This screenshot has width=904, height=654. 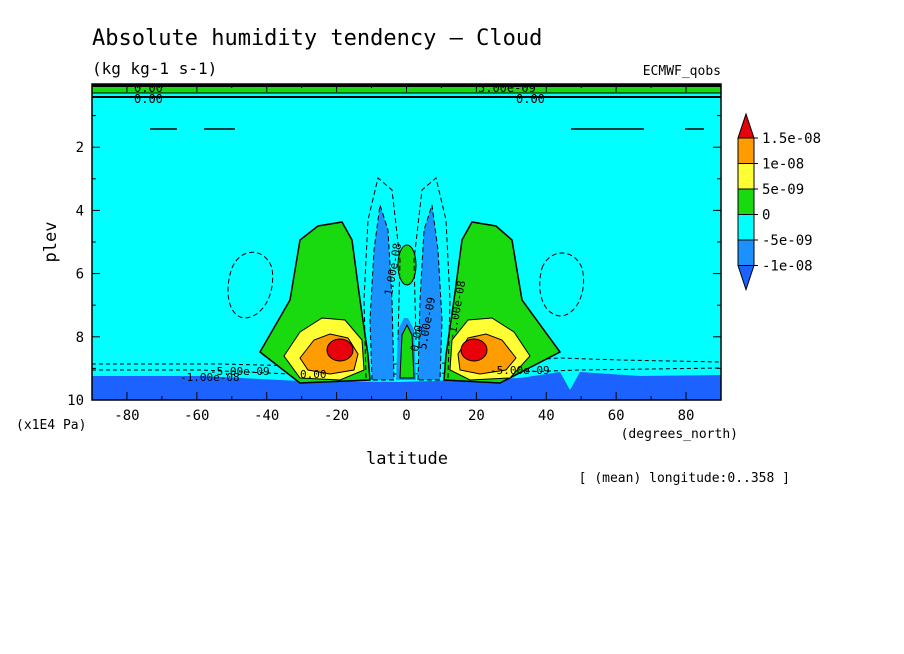 I want to click on x-tick-label: -40, so click(x=266, y=416).